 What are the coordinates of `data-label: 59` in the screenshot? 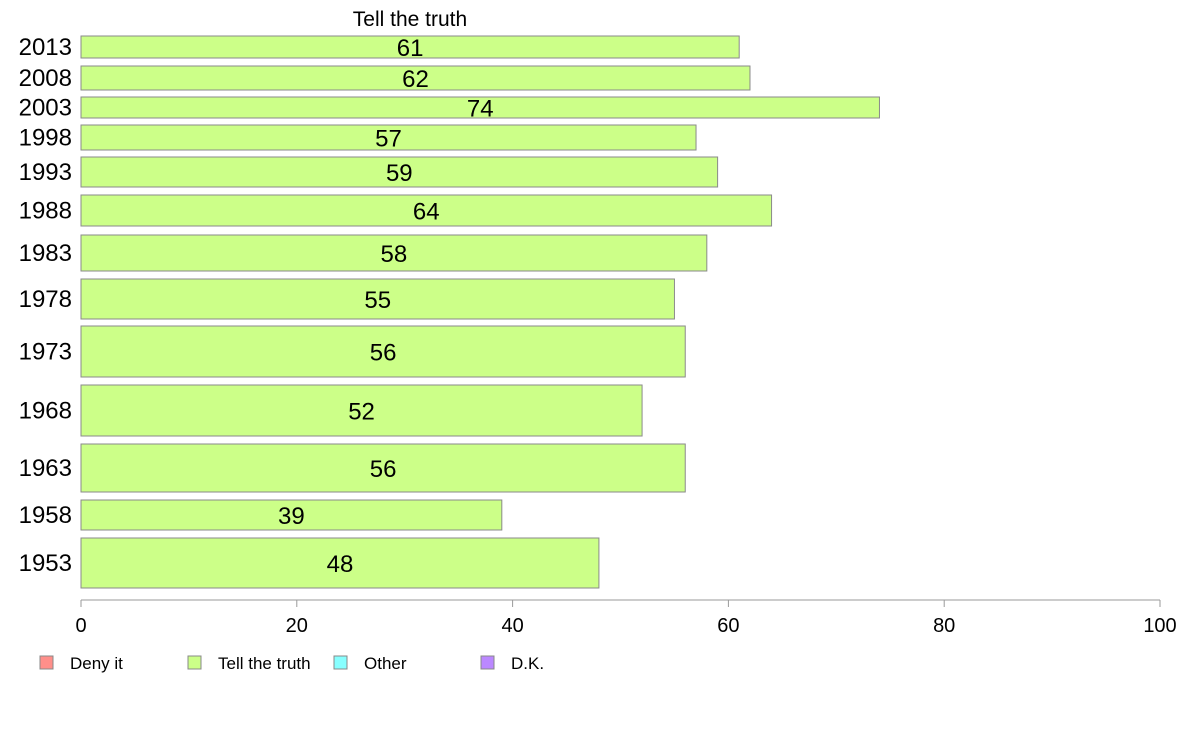 It's located at (399, 173).